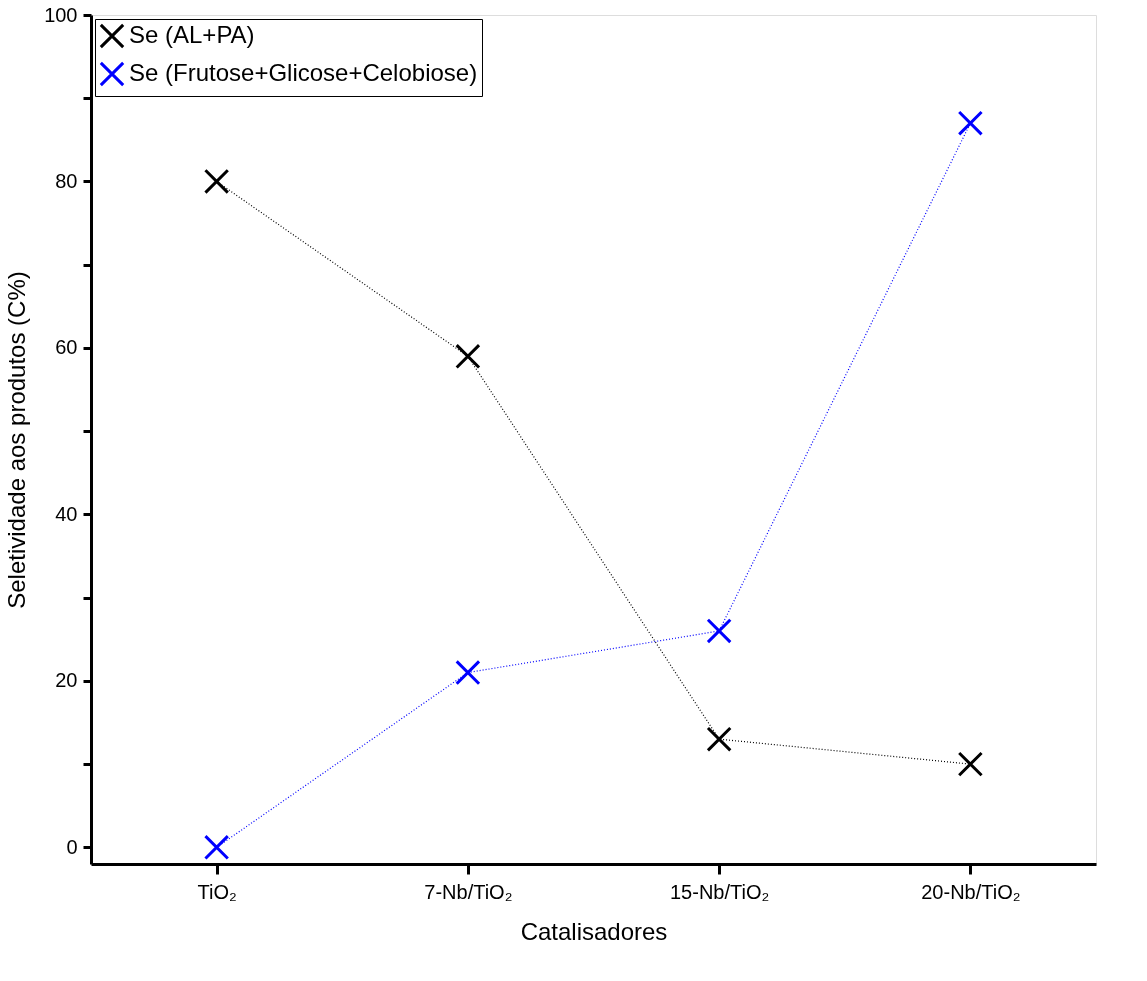  What do you see at coordinates (66, 347) in the screenshot?
I see `y-tick-label: 60` at bounding box center [66, 347].